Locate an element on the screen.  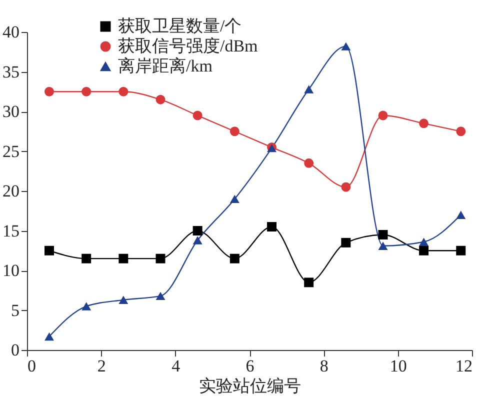
y-tick-label: 15 is located at coordinates (11, 230).